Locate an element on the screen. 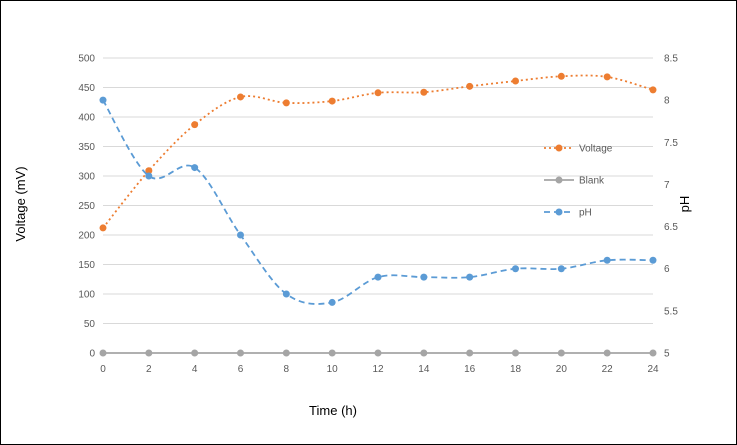 This screenshot has width=737, height=445. y2-tick-label: 7.5 is located at coordinates (671, 143).